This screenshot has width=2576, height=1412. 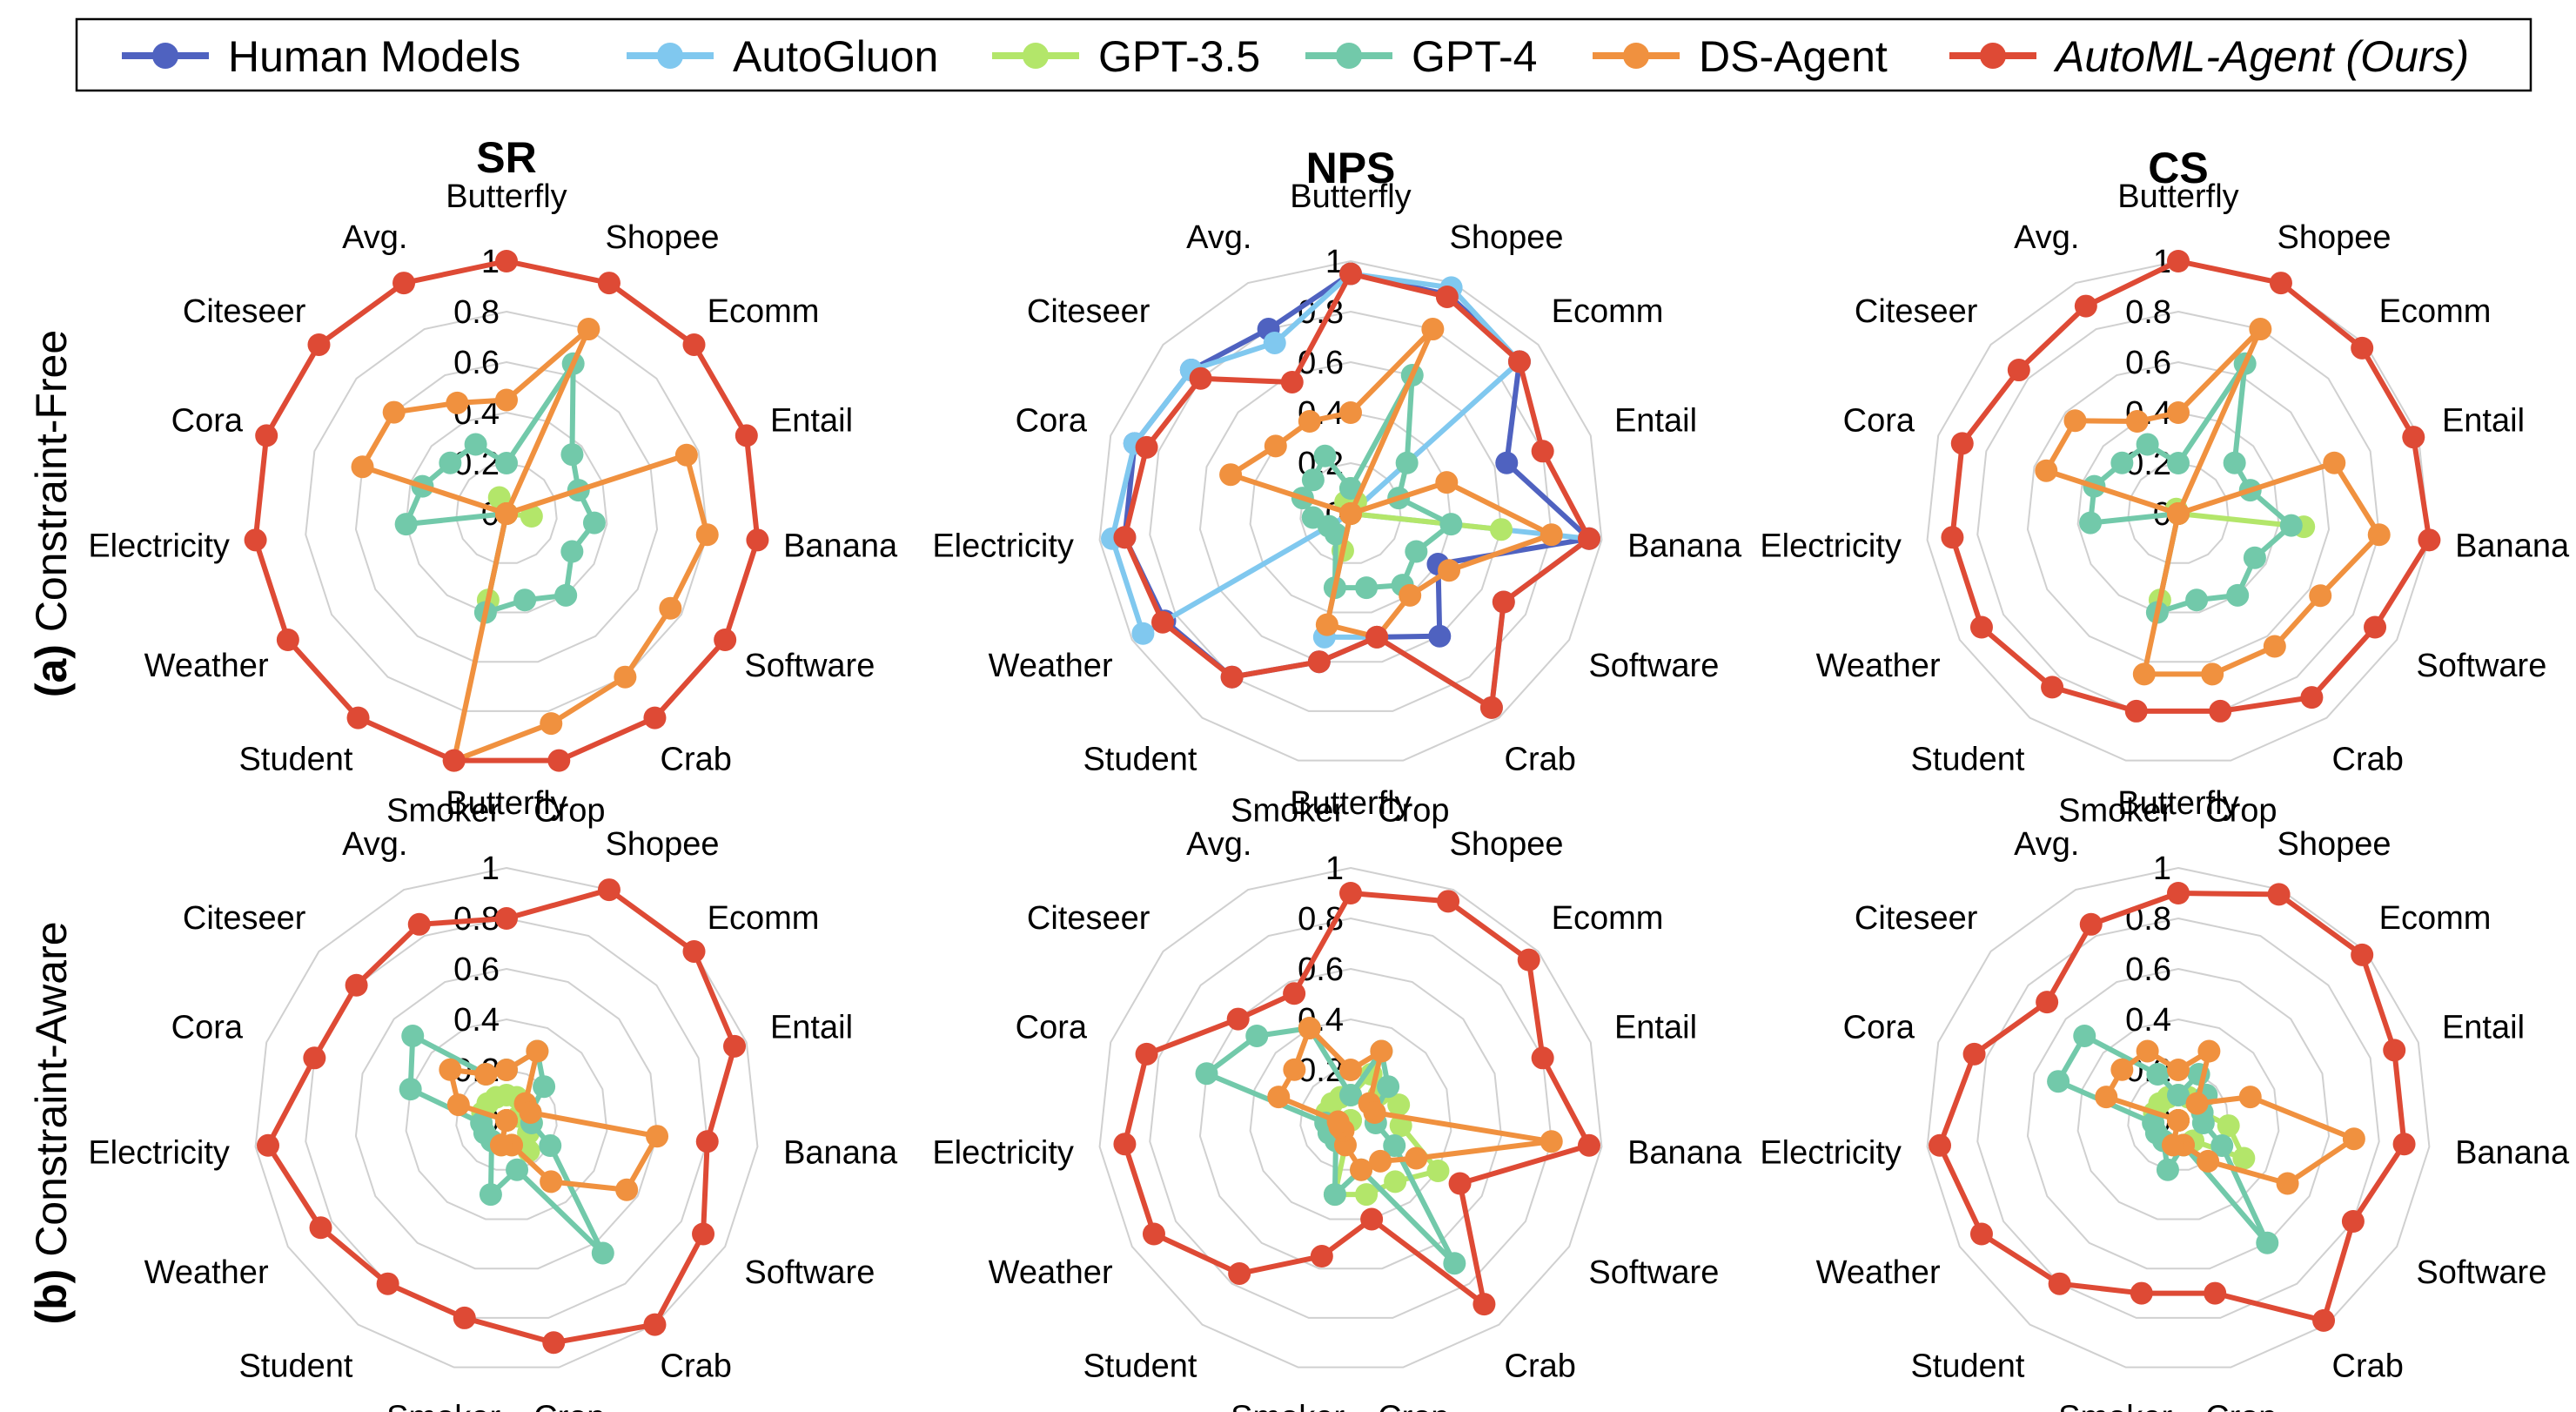 What do you see at coordinates (1179, 56) in the screenshot?
I see `legend-label-2: GPT-3.5` at bounding box center [1179, 56].